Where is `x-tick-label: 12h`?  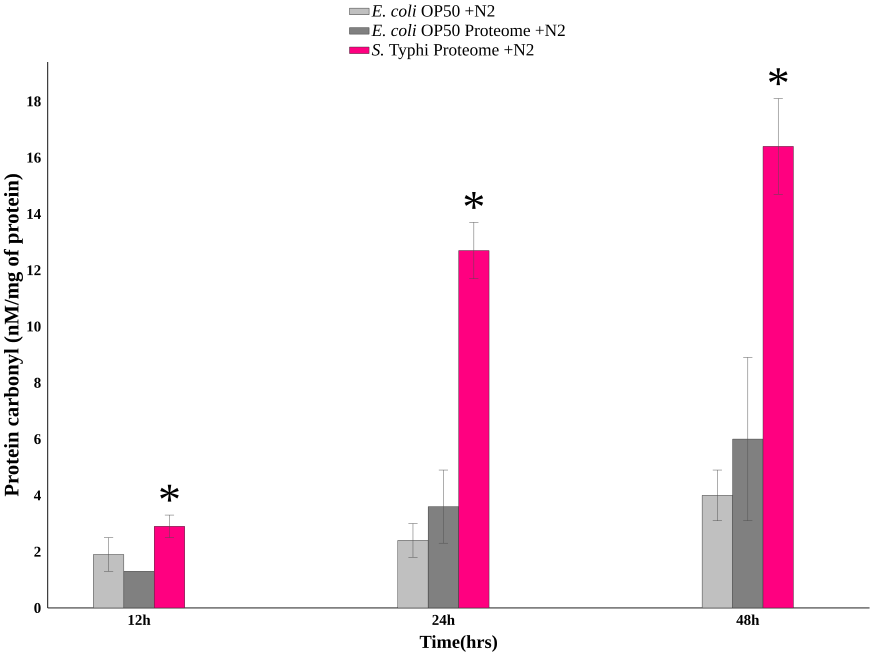
x-tick-label: 12h is located at coordinates (139, 619).